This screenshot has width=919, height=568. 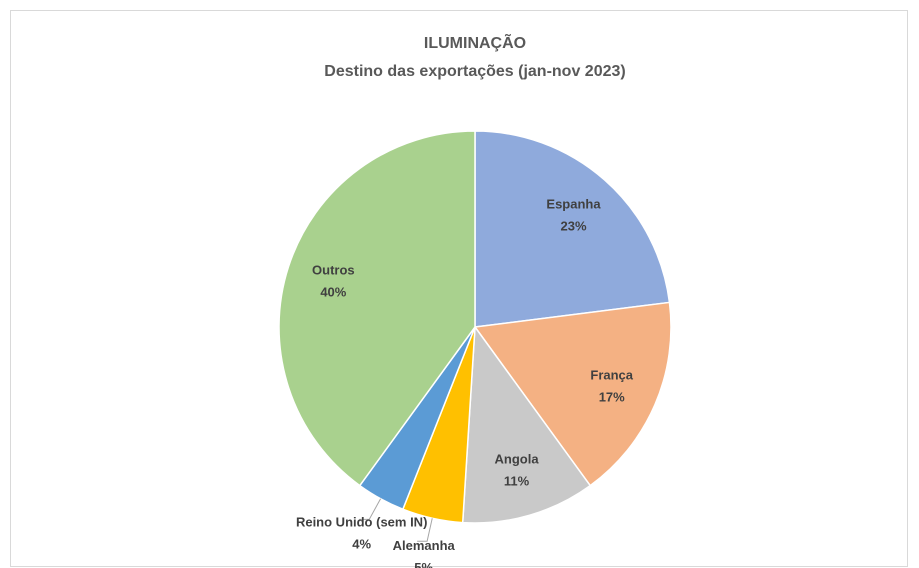 What do you see at coordinates (475, 42) in the screenshot?
I see `chart-title: ILUMINAÇÃO` at bounding box center [475, 42].